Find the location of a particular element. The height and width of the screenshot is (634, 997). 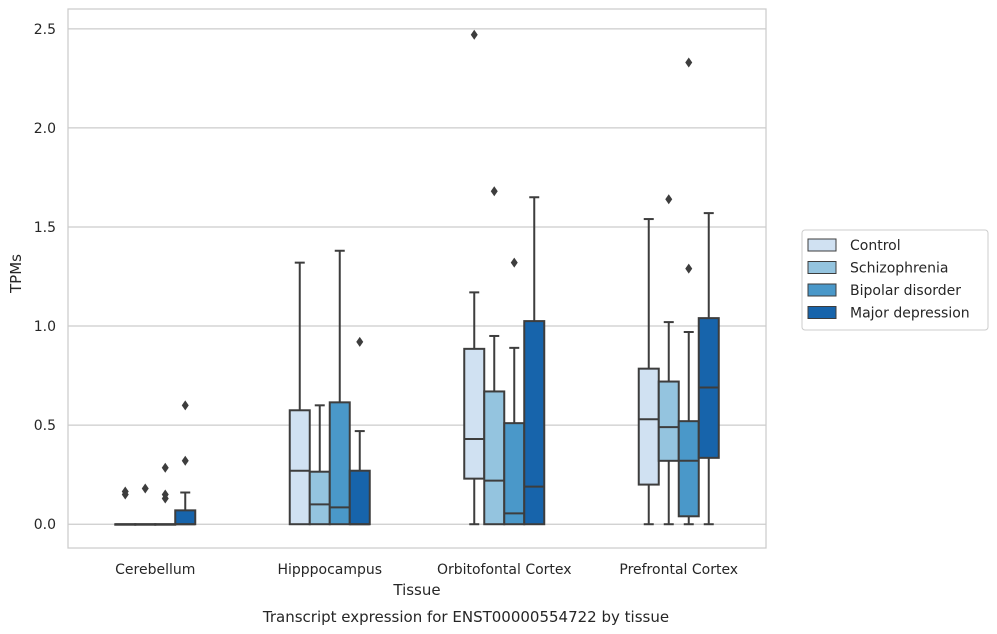

legend-entry: Bipolar disorder is located at coordinates (905, 291).